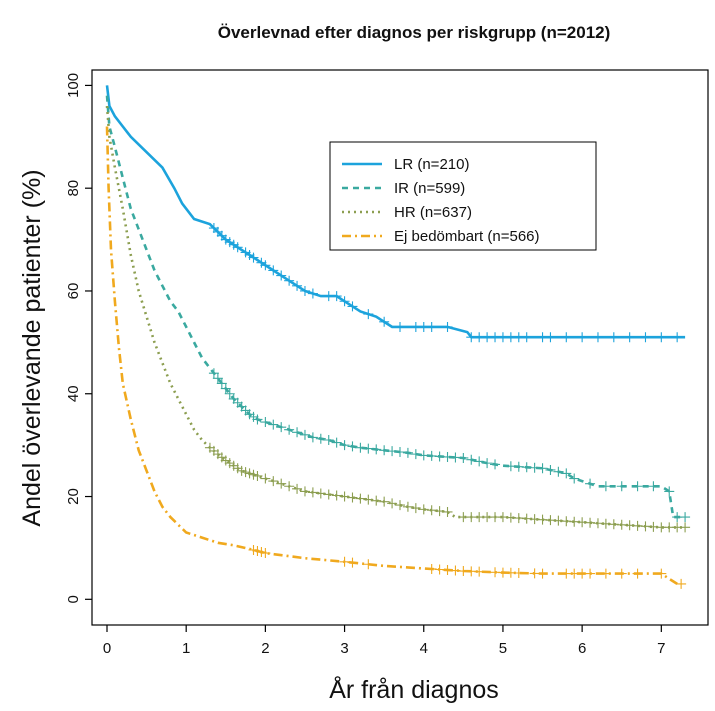  What do you see at coordinates (32, 347) in the screenshot?
I see `y-axis-title: Andel överlevande patienter (%)` at bounding box center [32, 347].